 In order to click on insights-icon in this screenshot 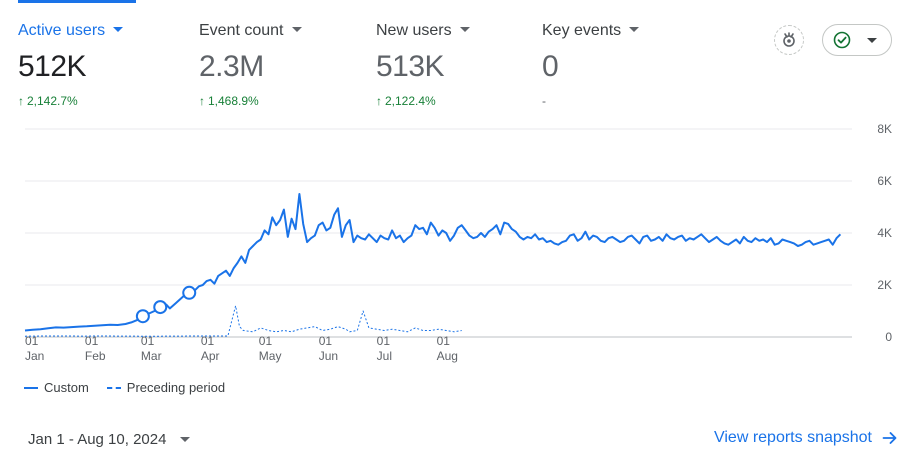, I will do `click(789, 39)`.